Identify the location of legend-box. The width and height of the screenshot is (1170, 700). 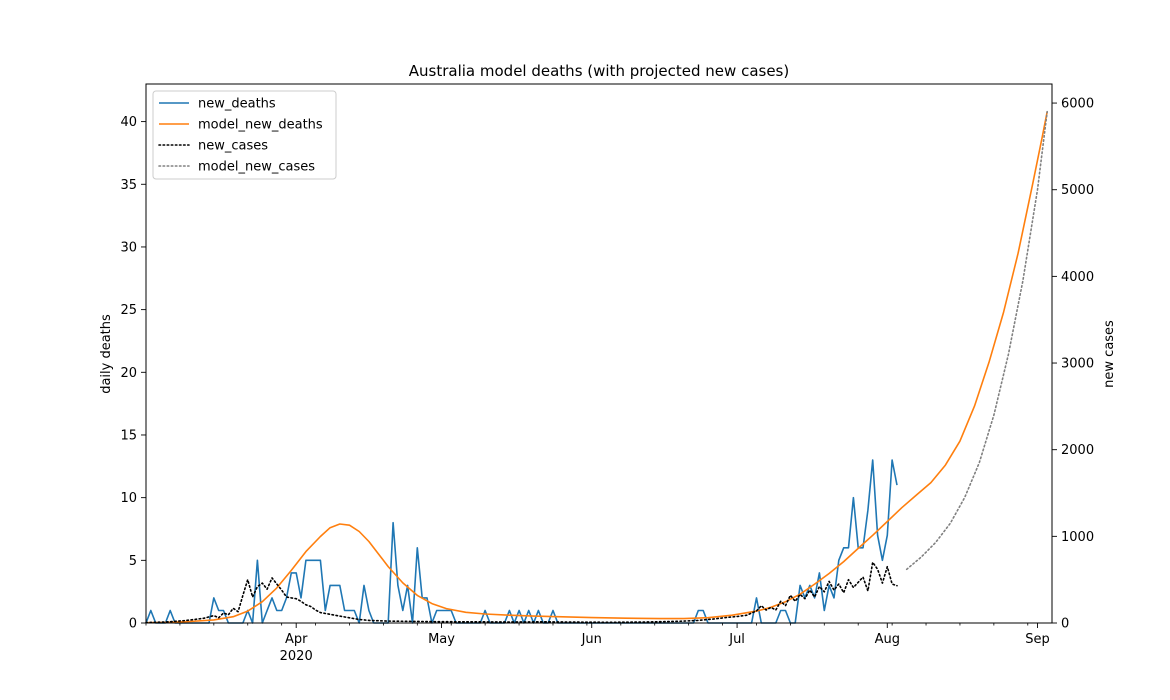
(244, 135).